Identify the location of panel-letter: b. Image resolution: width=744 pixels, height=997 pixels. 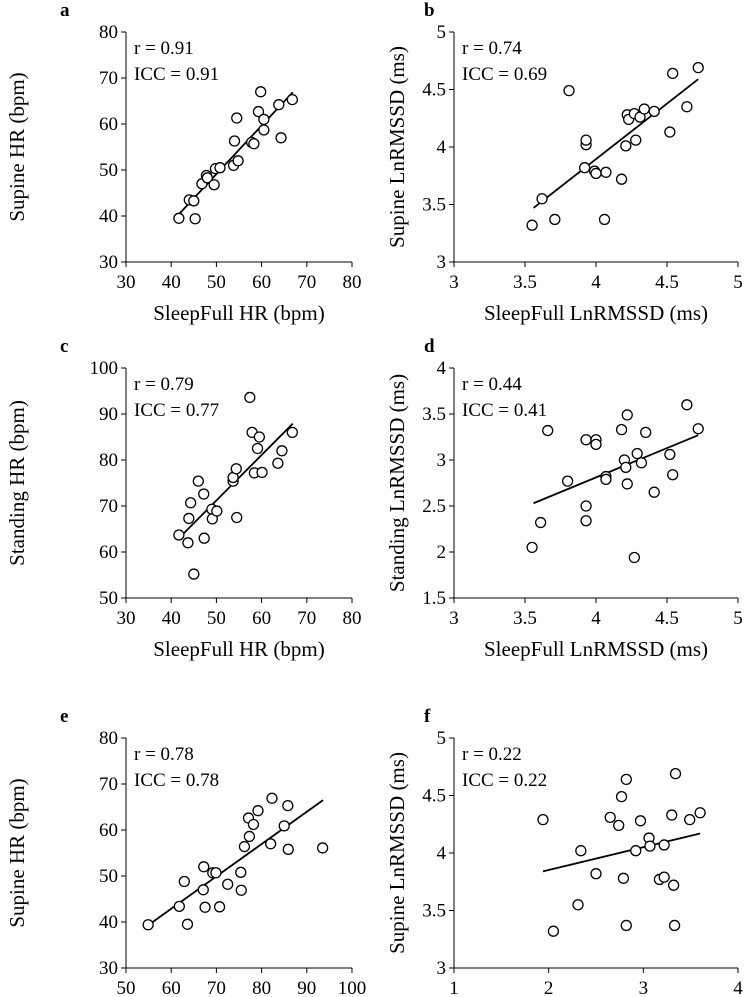
(429, 10).